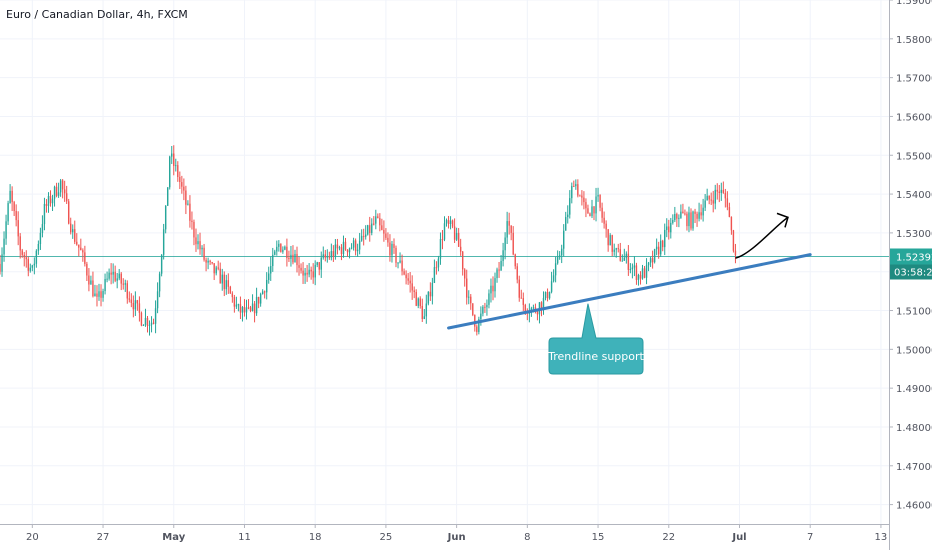 This screenshot has width=932, height=550. Describe the element at coordinates (444, 537) in the screenshot. I see `time-axis: 20 27 May 11 18 25 Jun 8 15 22 Jul 7 13` at that location.